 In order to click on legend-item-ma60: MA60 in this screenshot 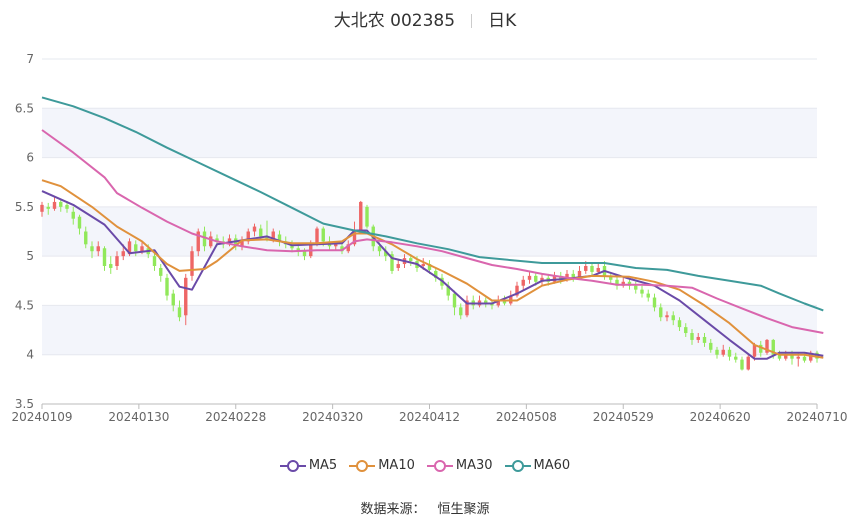, I will do `click(537, 465)`.